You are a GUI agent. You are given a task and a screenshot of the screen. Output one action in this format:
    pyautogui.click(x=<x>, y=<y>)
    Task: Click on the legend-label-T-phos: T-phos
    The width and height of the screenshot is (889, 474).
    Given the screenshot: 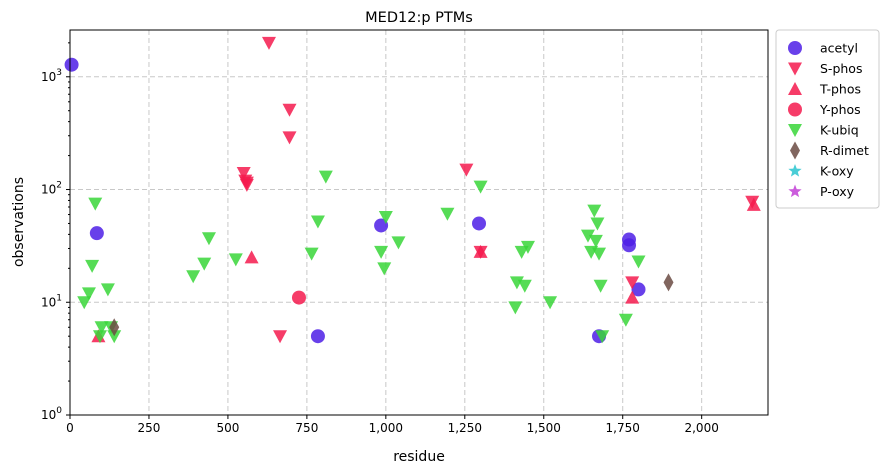 What is the action you would take?
    pyautogui.click(x=840, y=89)
    